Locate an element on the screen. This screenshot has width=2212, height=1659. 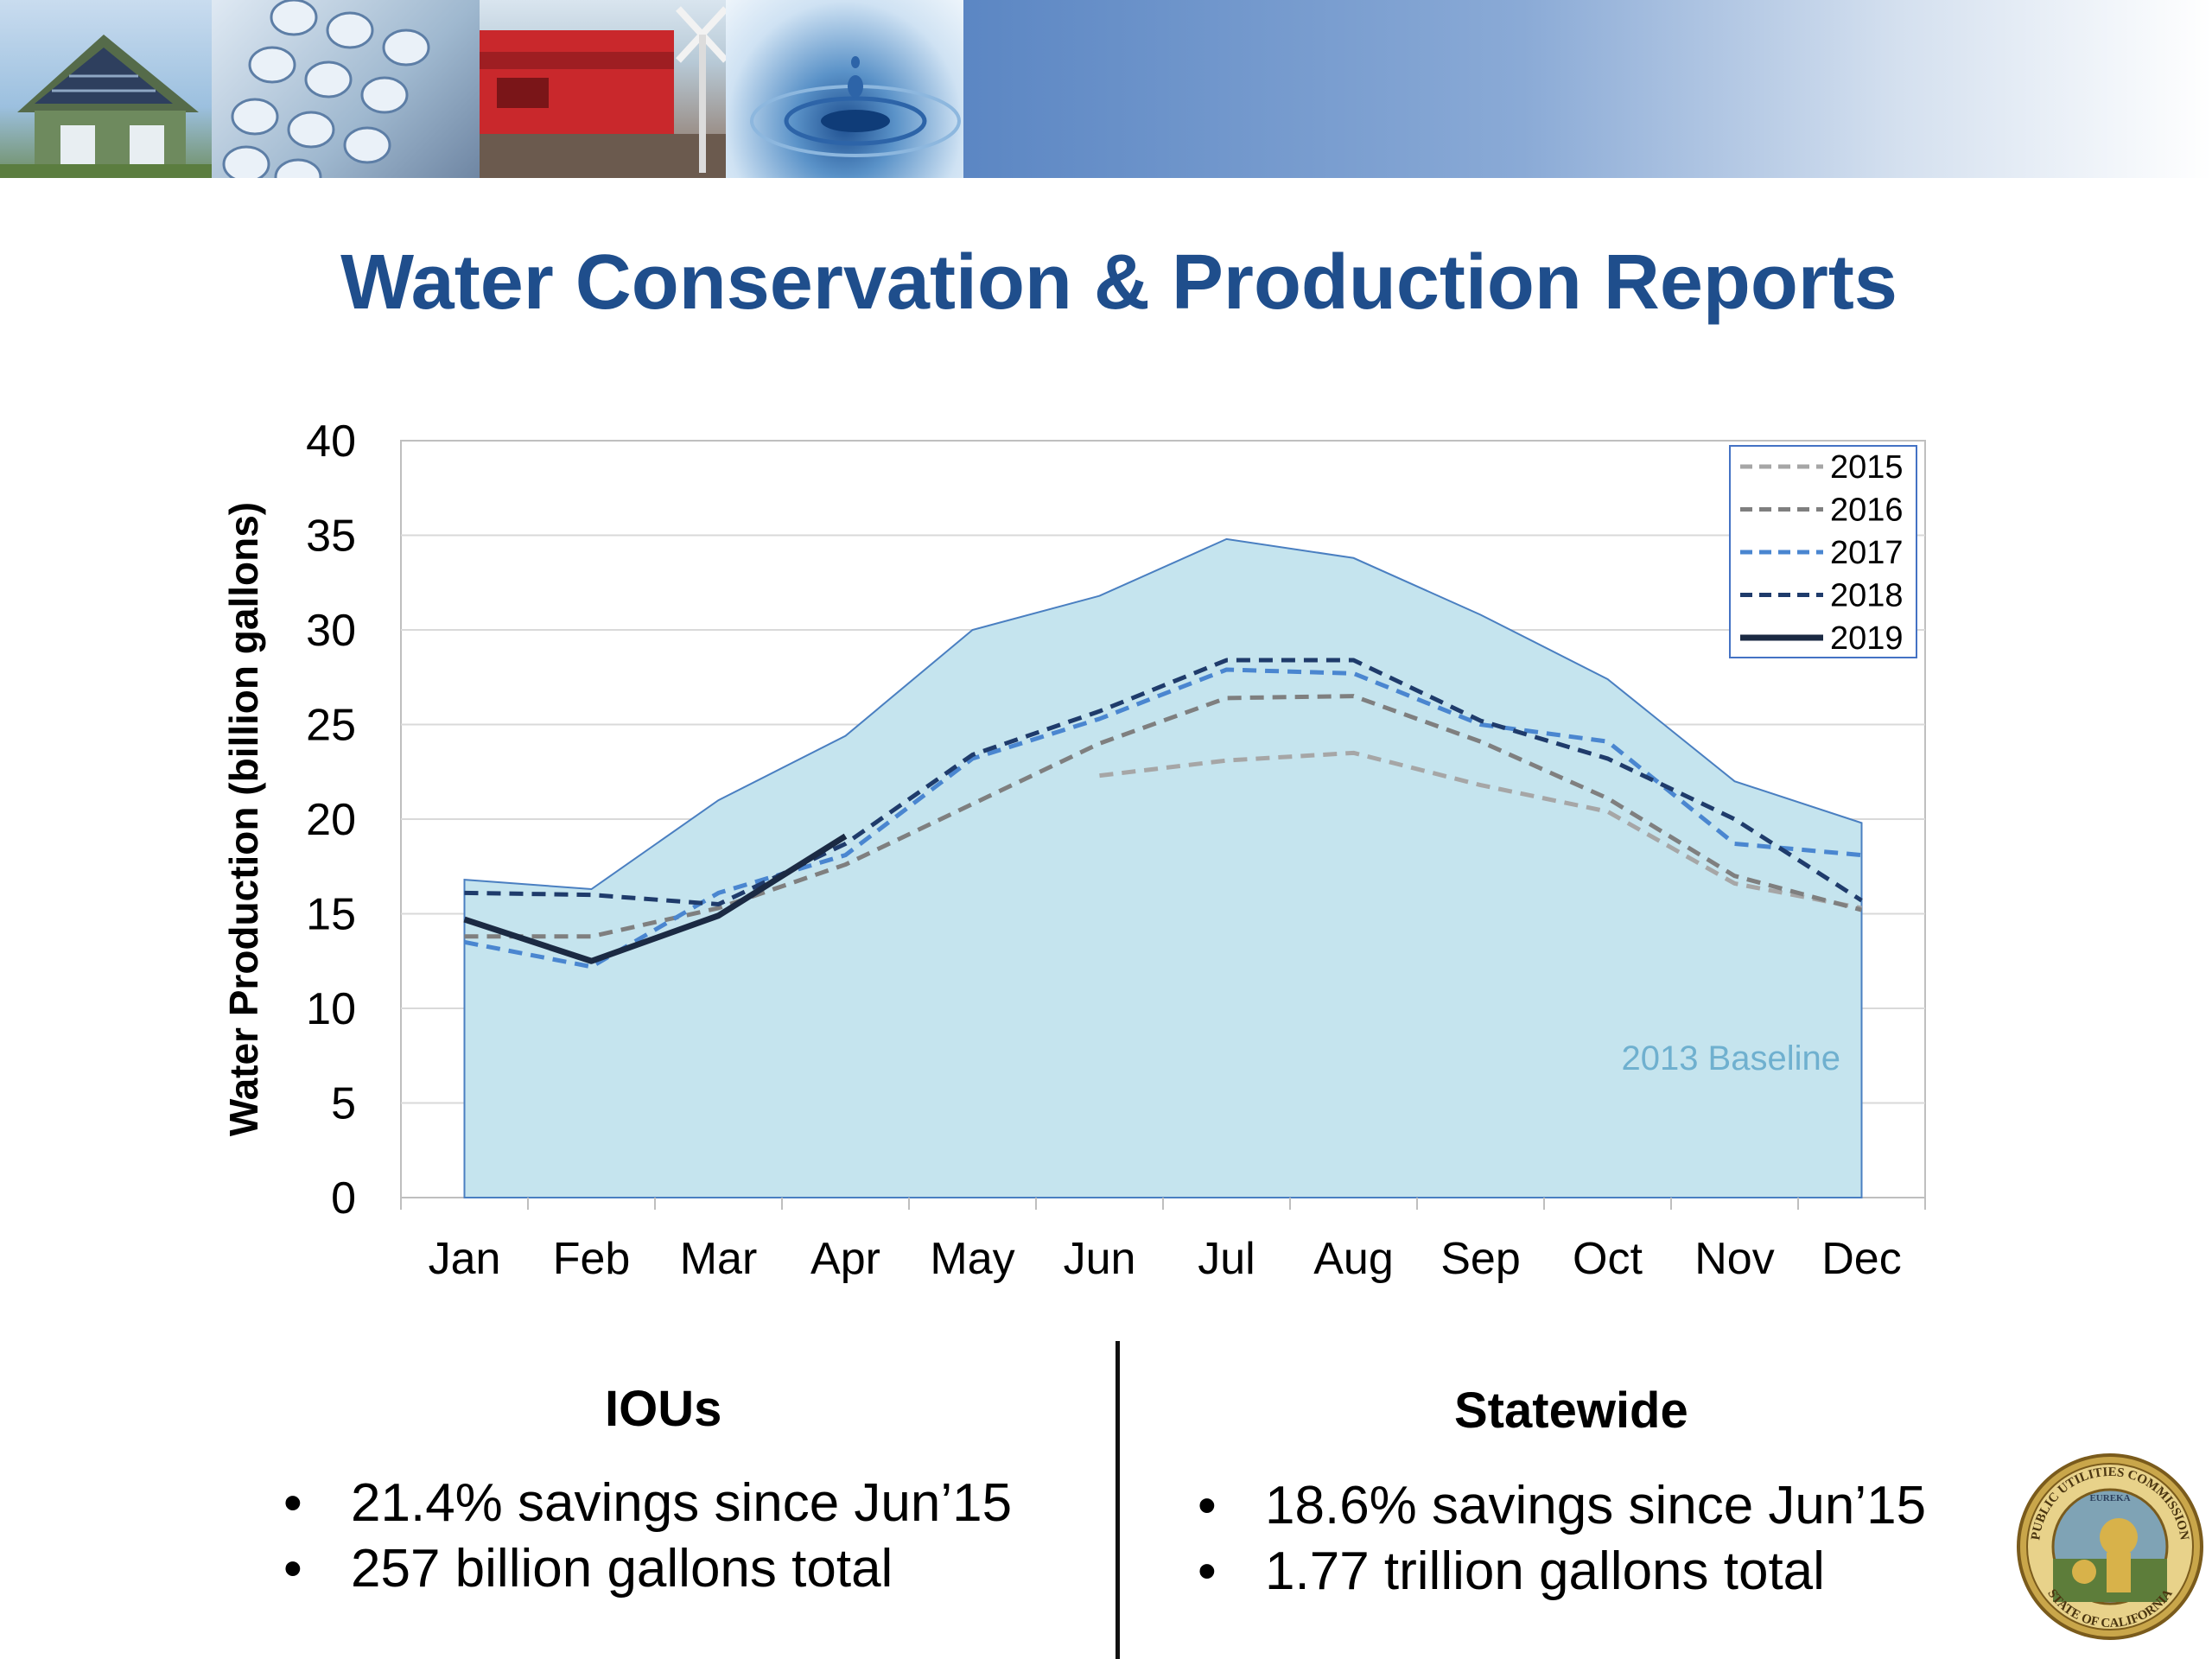
x-tick-label: Mar is located at coordinates (719, 1259).